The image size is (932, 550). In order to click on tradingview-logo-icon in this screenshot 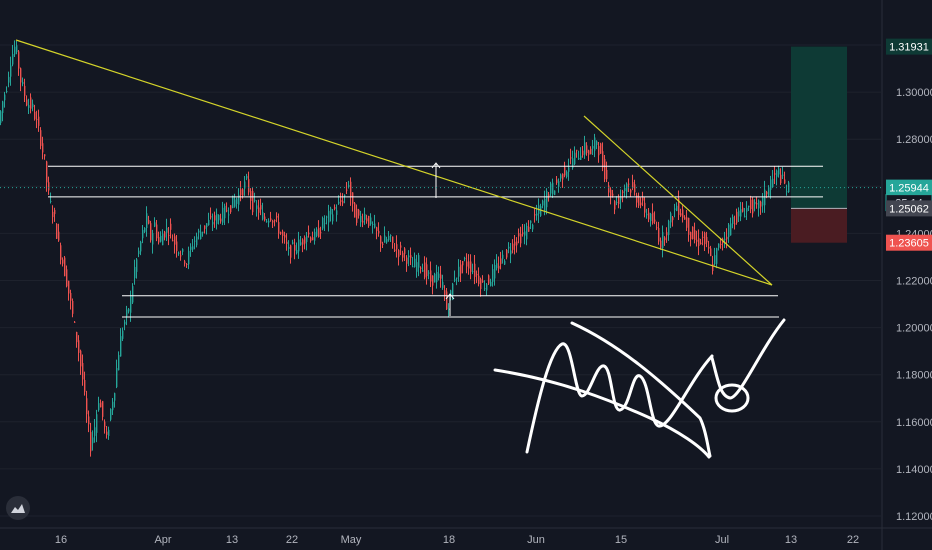, I will do `click(18, 508)`.